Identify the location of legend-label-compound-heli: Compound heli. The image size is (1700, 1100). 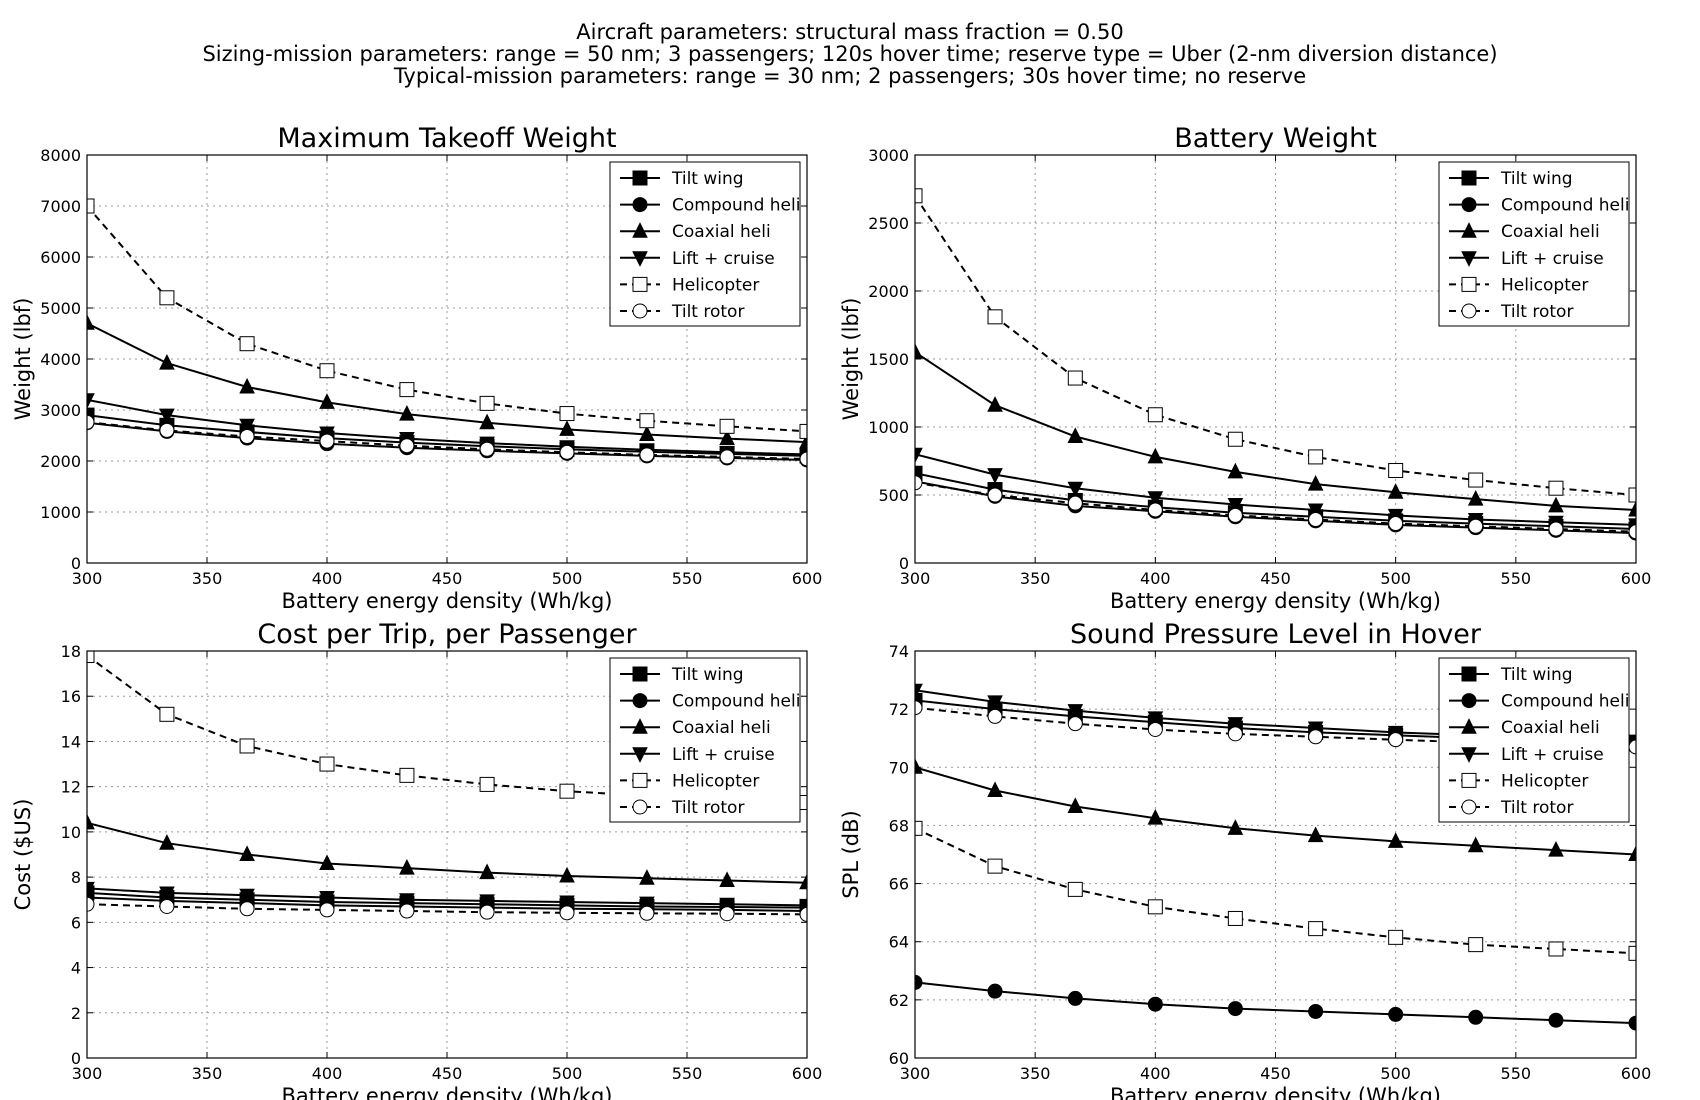
(1565, 702).